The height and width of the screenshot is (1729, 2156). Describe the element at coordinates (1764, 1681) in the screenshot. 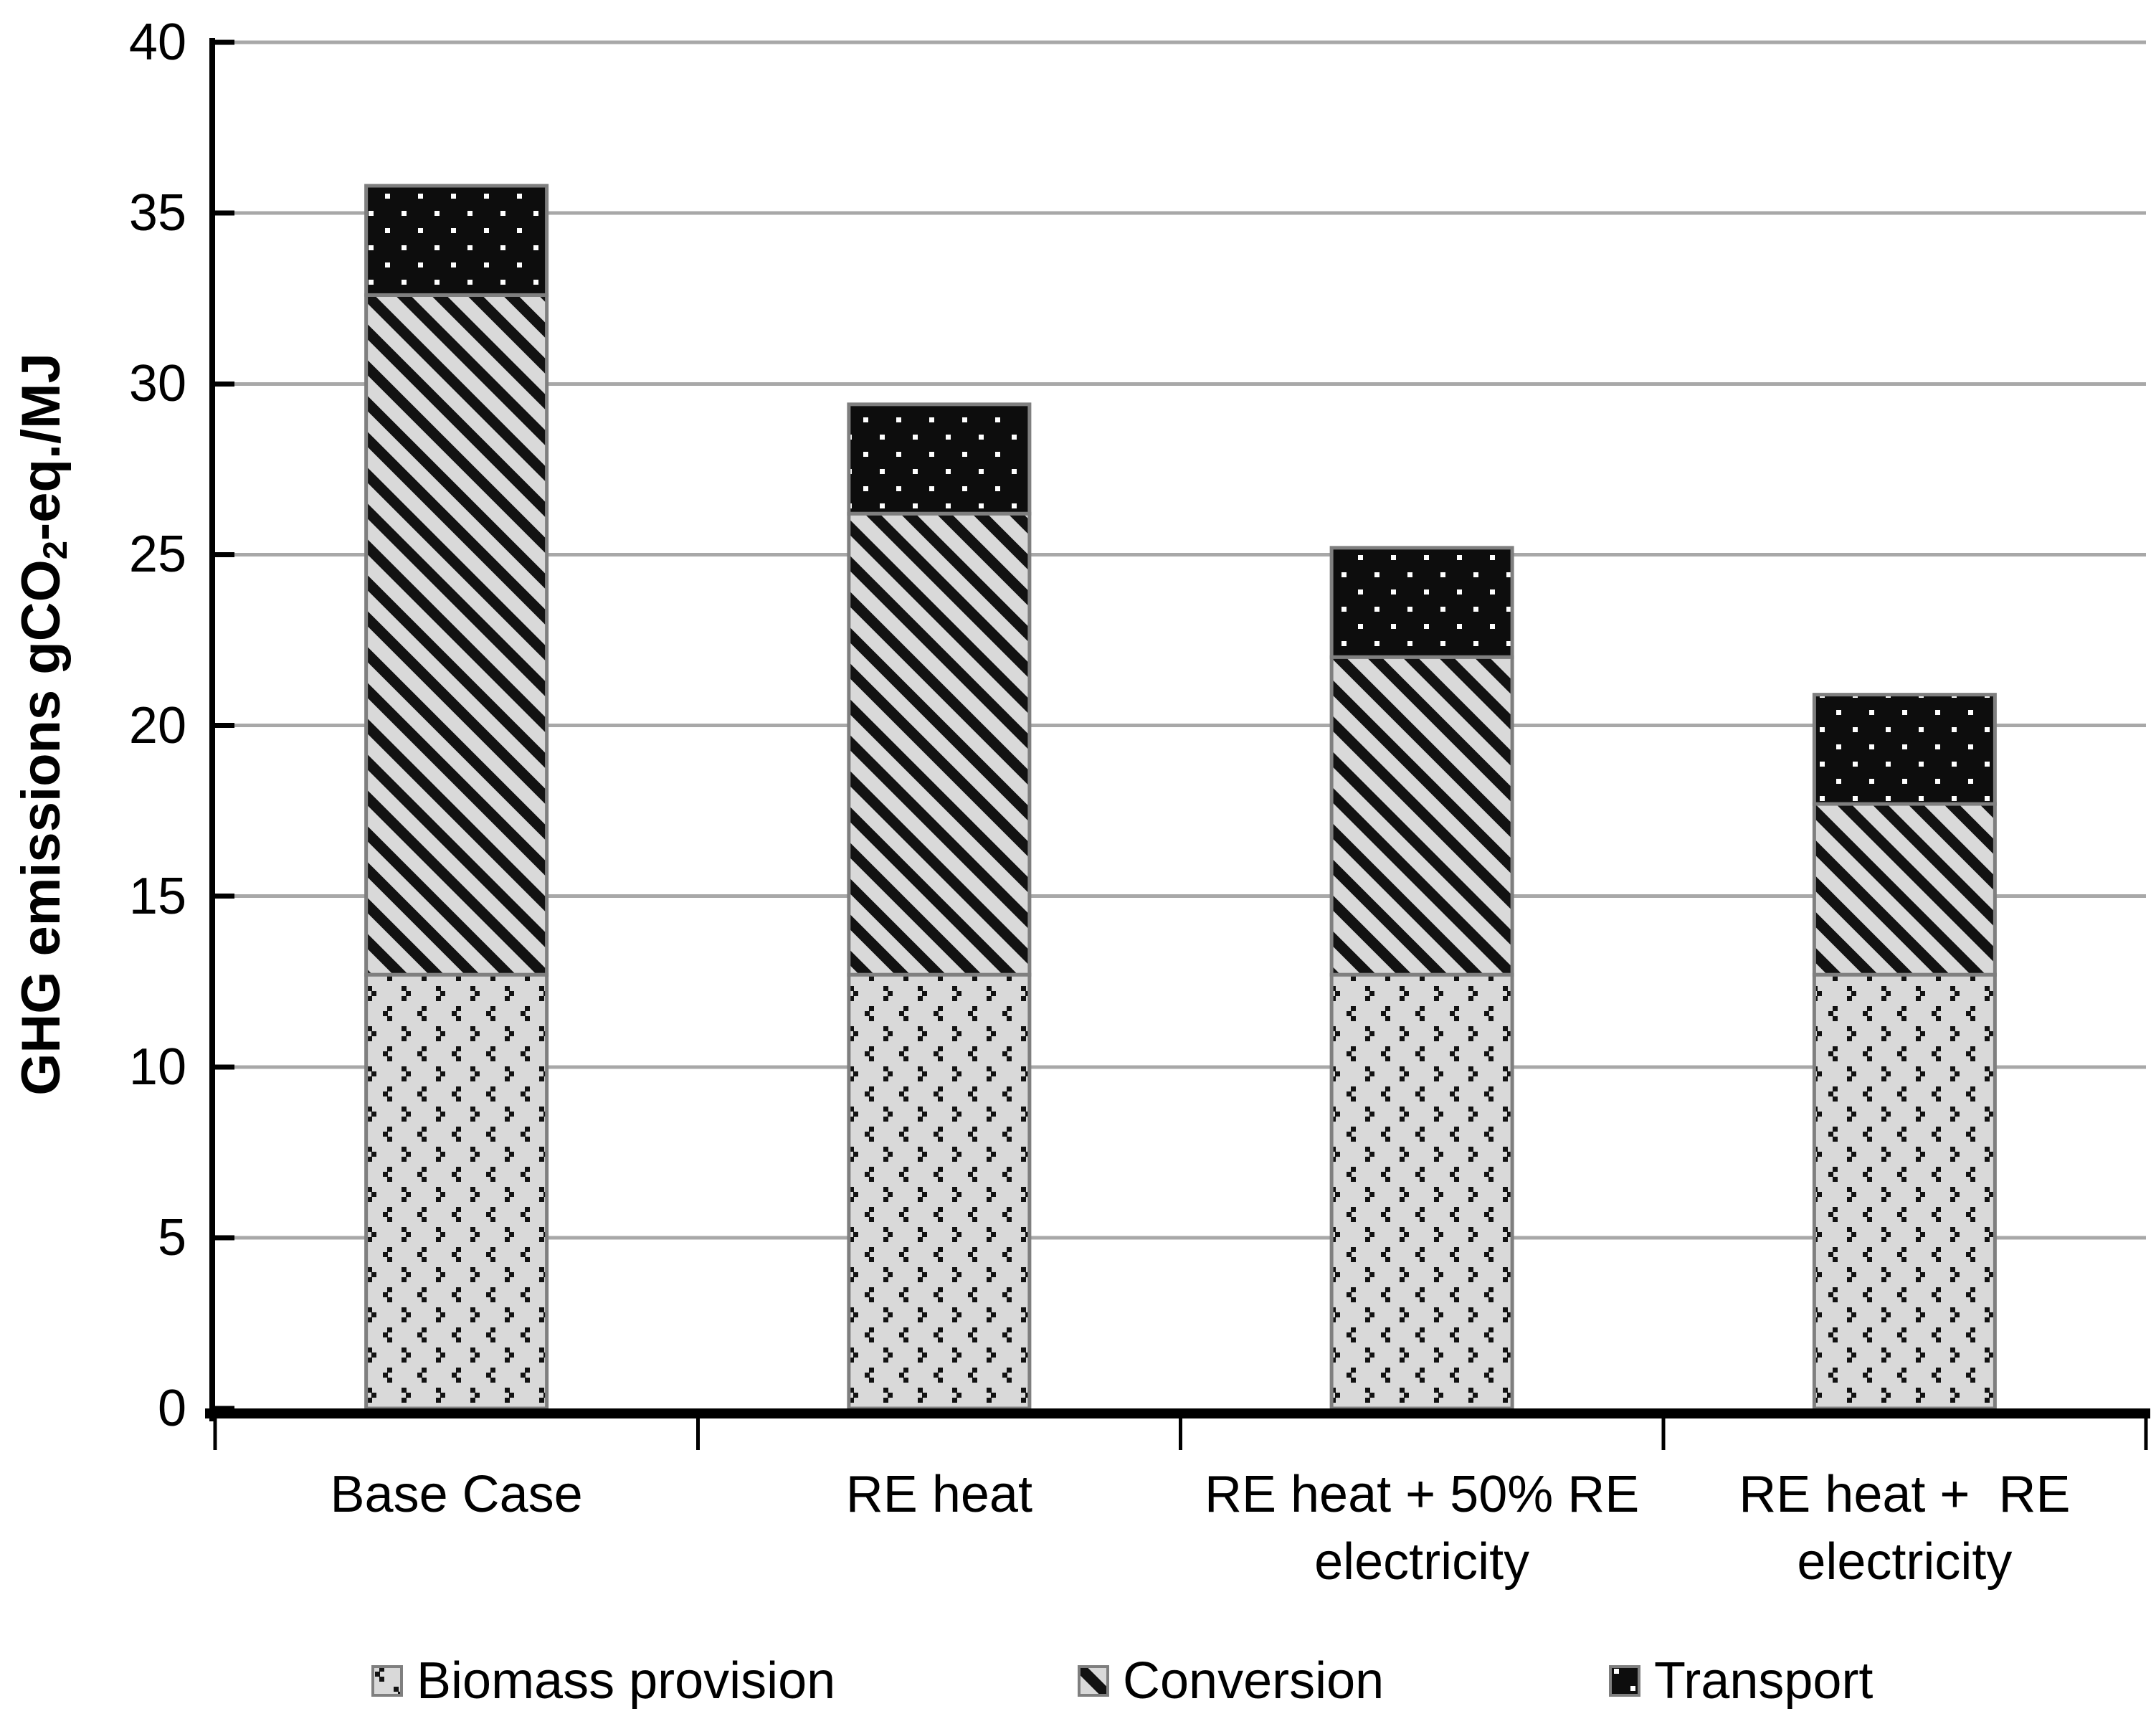

I see `legend-label-transport: Transport` at that location.